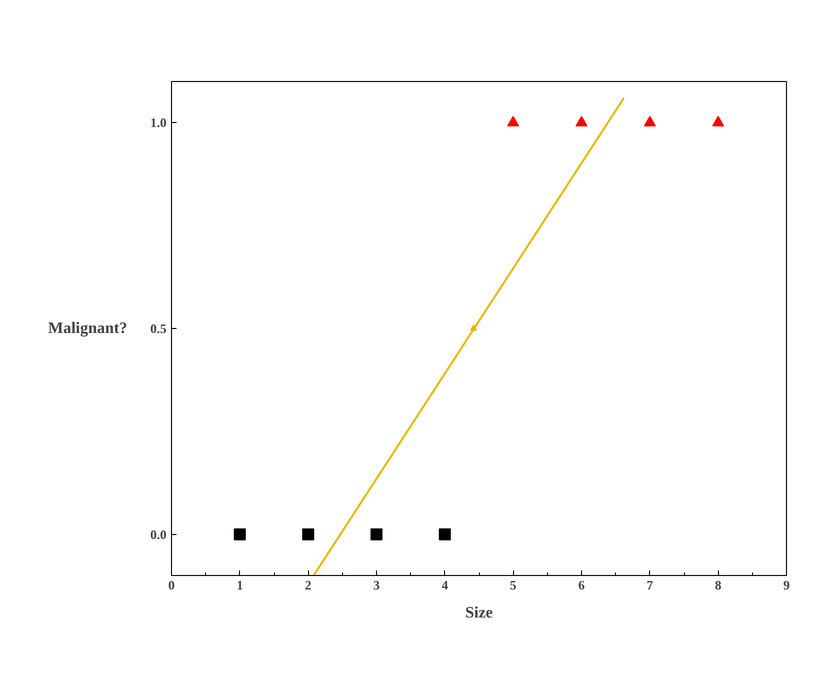 Image resolution: width=819 pixels, height=678 pixels. I want to click on x-tick-label: 6, so click(582, 585).